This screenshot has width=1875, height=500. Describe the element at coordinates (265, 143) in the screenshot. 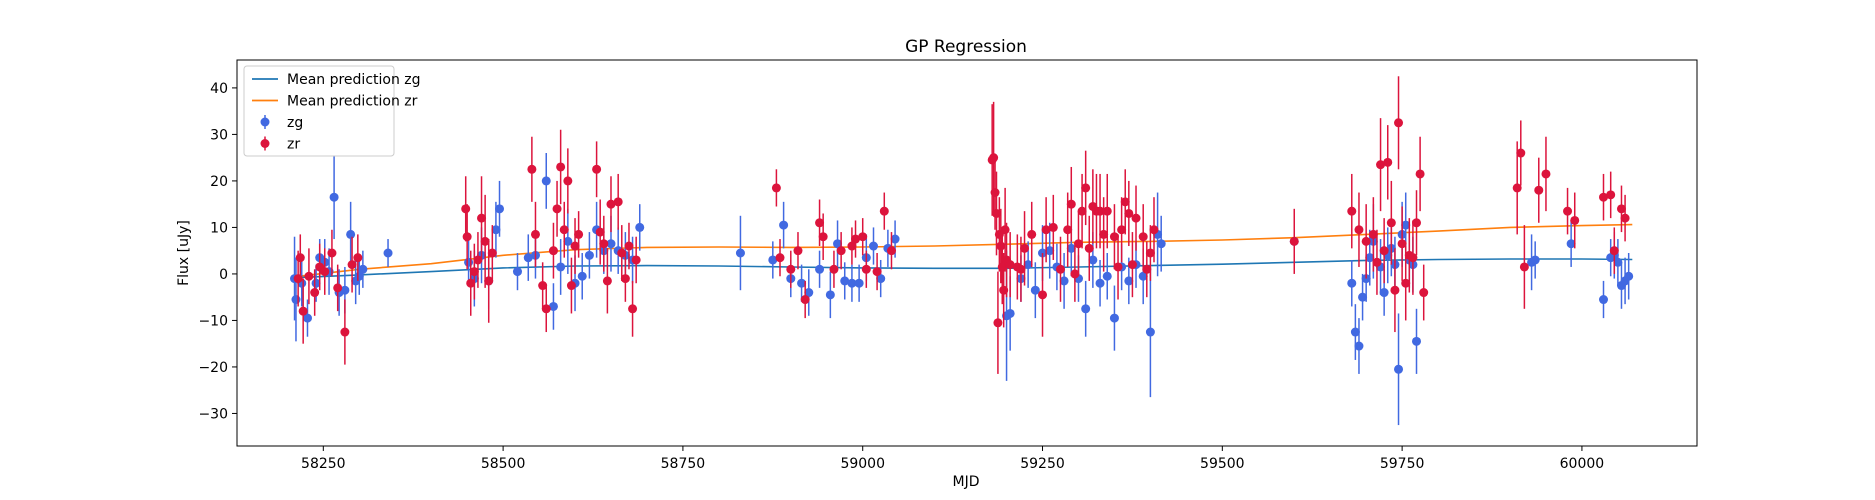

I see `legend-marker-swatch` at that location.